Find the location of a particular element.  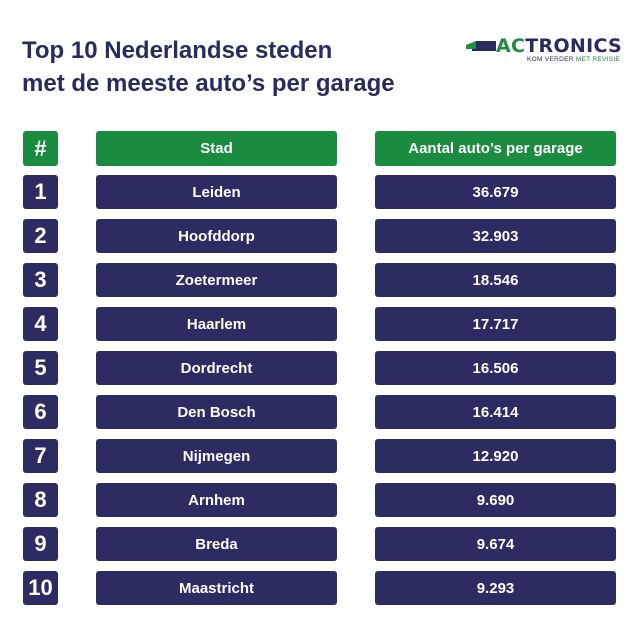

logo-wordmark: ACTRONICS is located at coordinates (559, 46).